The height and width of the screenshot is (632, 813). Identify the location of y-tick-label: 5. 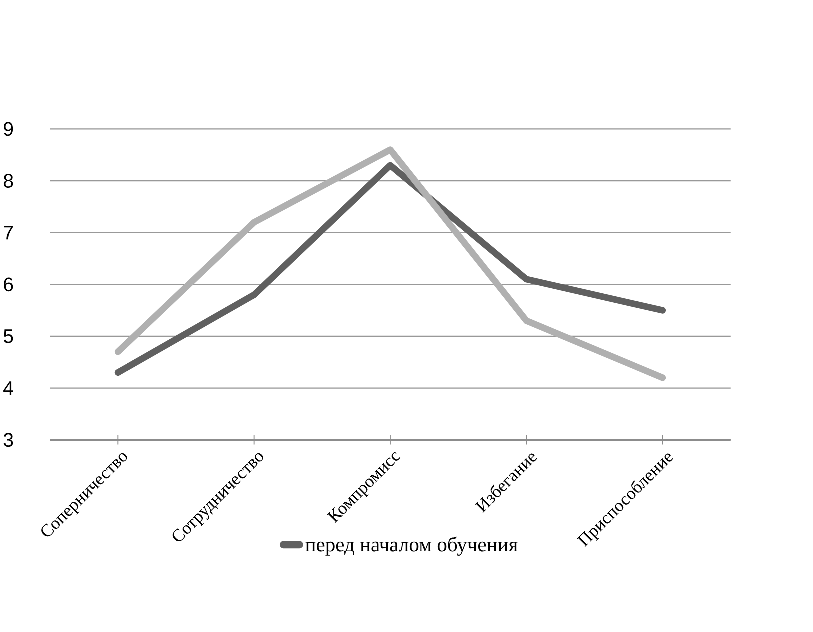
(9, 337).